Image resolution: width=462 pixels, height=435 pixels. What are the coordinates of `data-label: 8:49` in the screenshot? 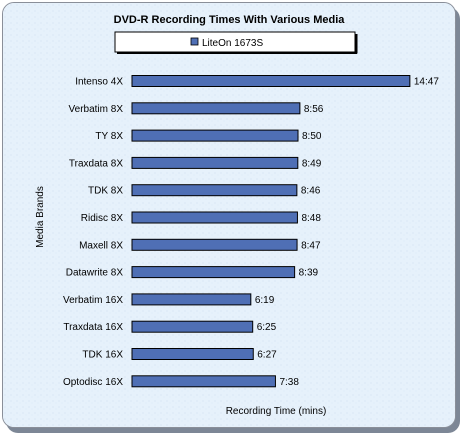 It's located at (312, 163).